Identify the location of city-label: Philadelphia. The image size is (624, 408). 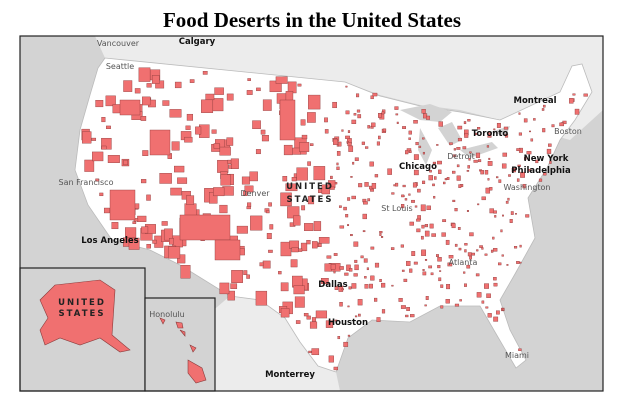
(541, 171).